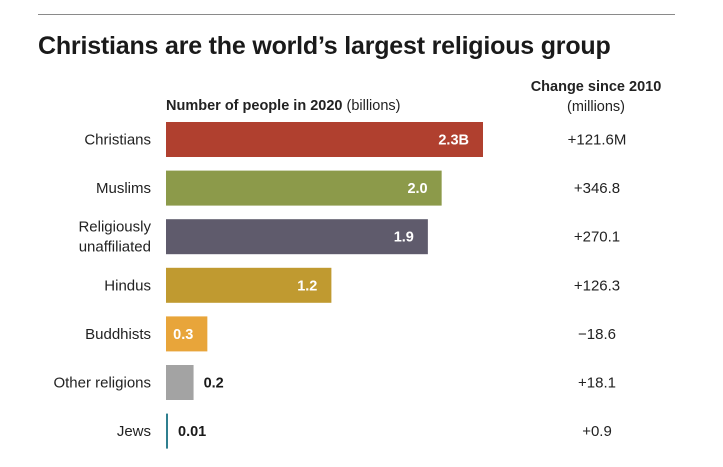 This screenshot has width=723, height=467. I want to click on top-rule, so click(356, 14).